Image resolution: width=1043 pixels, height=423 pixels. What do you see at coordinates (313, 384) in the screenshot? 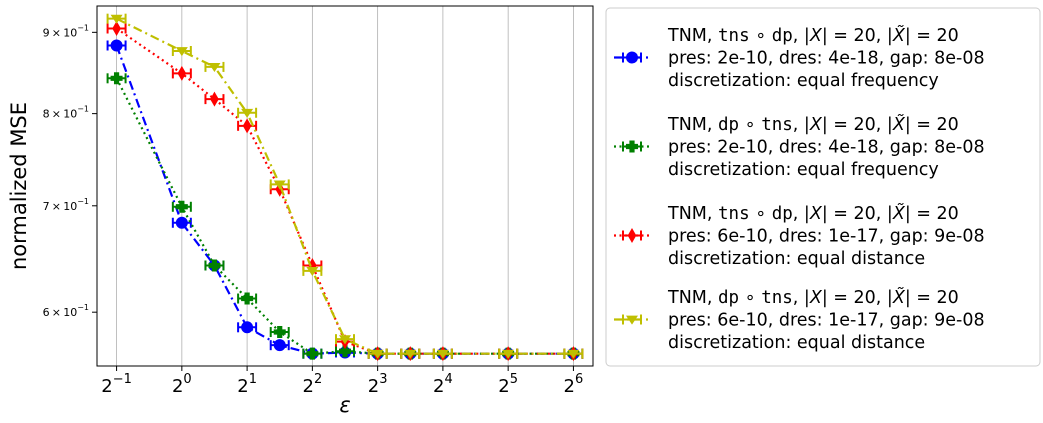
I see `x-tick-label: 22` at bounding box center [313, 384].